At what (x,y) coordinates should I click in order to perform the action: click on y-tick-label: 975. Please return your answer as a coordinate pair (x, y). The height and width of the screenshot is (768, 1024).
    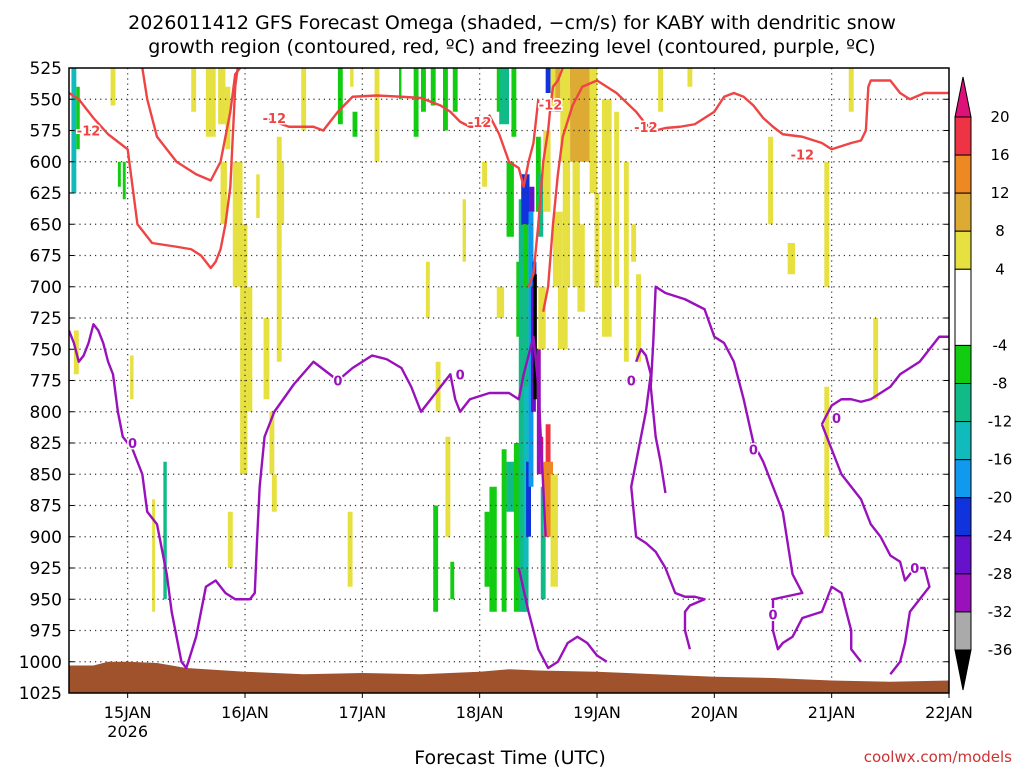
    Looking at the image, I should click on (46, 632).